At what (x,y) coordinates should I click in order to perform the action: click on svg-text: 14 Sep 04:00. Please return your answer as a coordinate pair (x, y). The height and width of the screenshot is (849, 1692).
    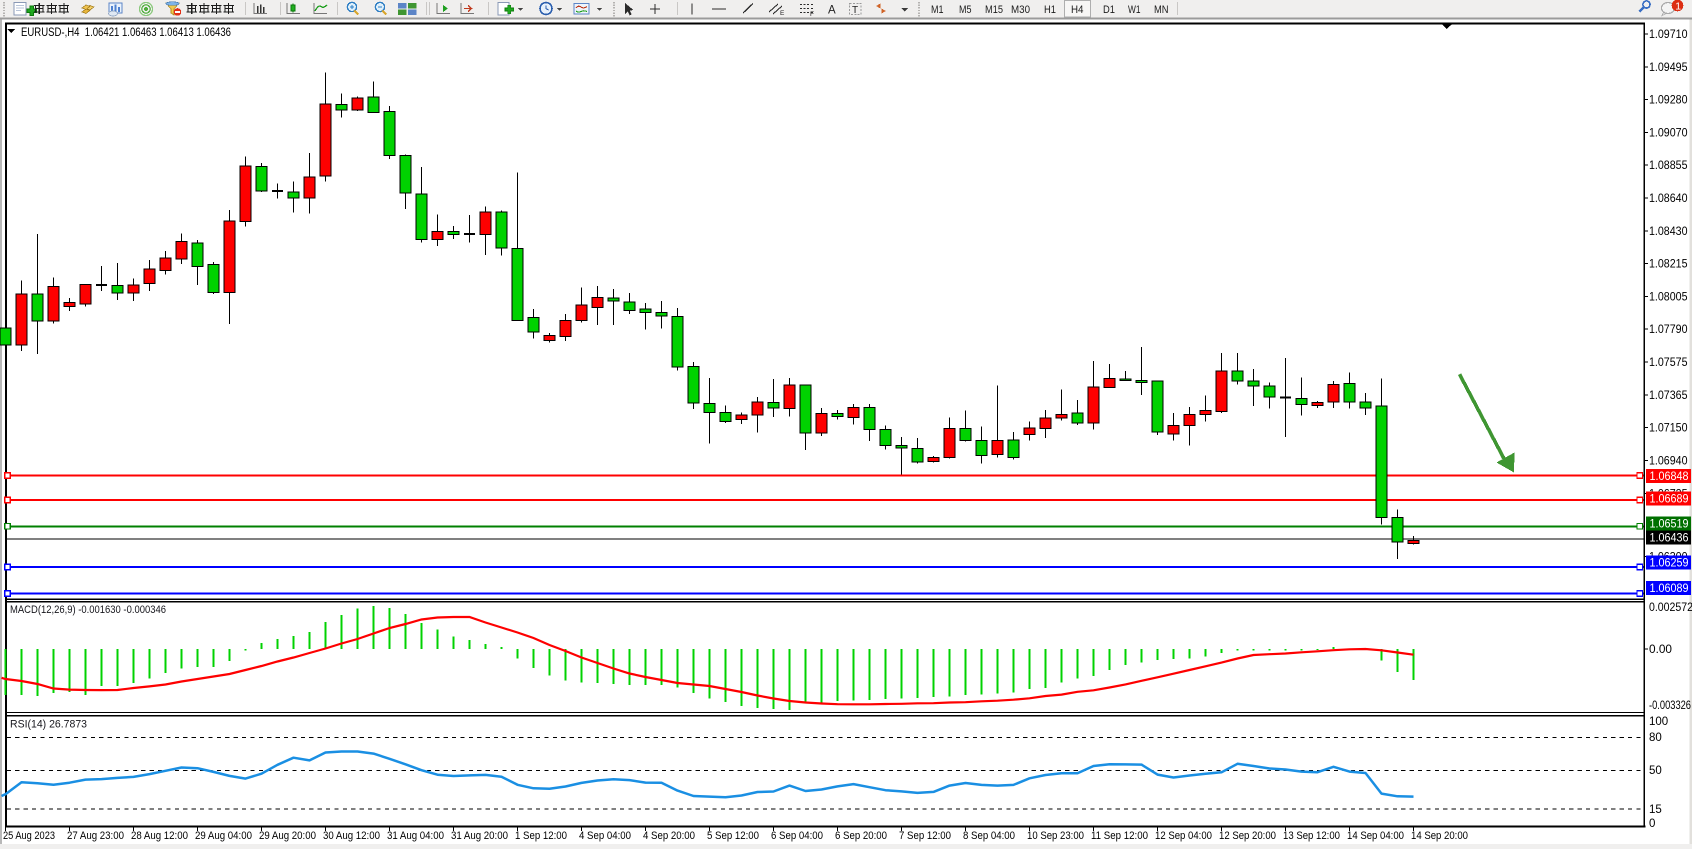
    Looking at the image, I should click on (1375, 836).